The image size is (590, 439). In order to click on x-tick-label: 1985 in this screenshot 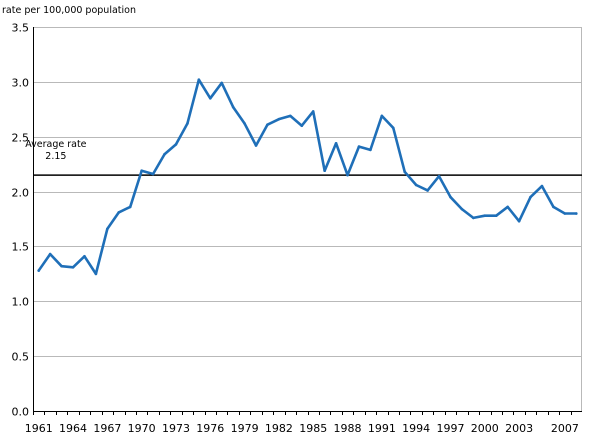, I will do `click(313, 428)`.